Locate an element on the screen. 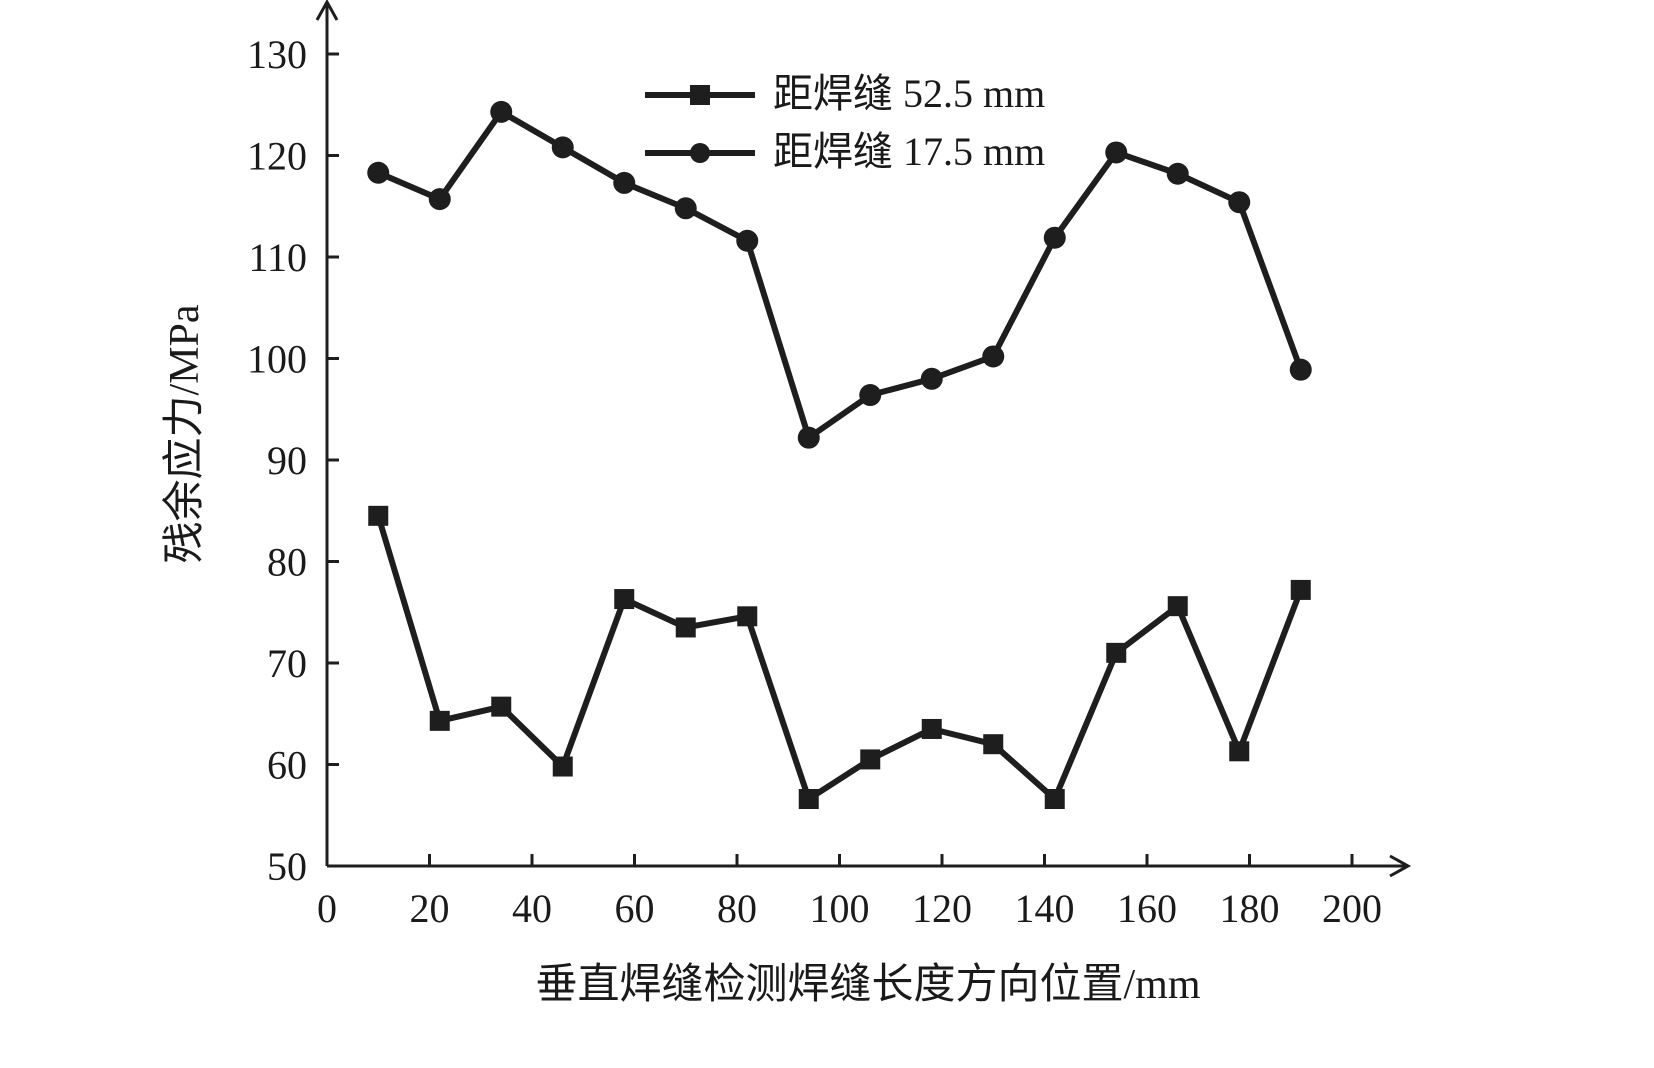 The width and height of the screenshot is (1654, 1068). y-tick-label: 120 is located at coordinates (277, 156).